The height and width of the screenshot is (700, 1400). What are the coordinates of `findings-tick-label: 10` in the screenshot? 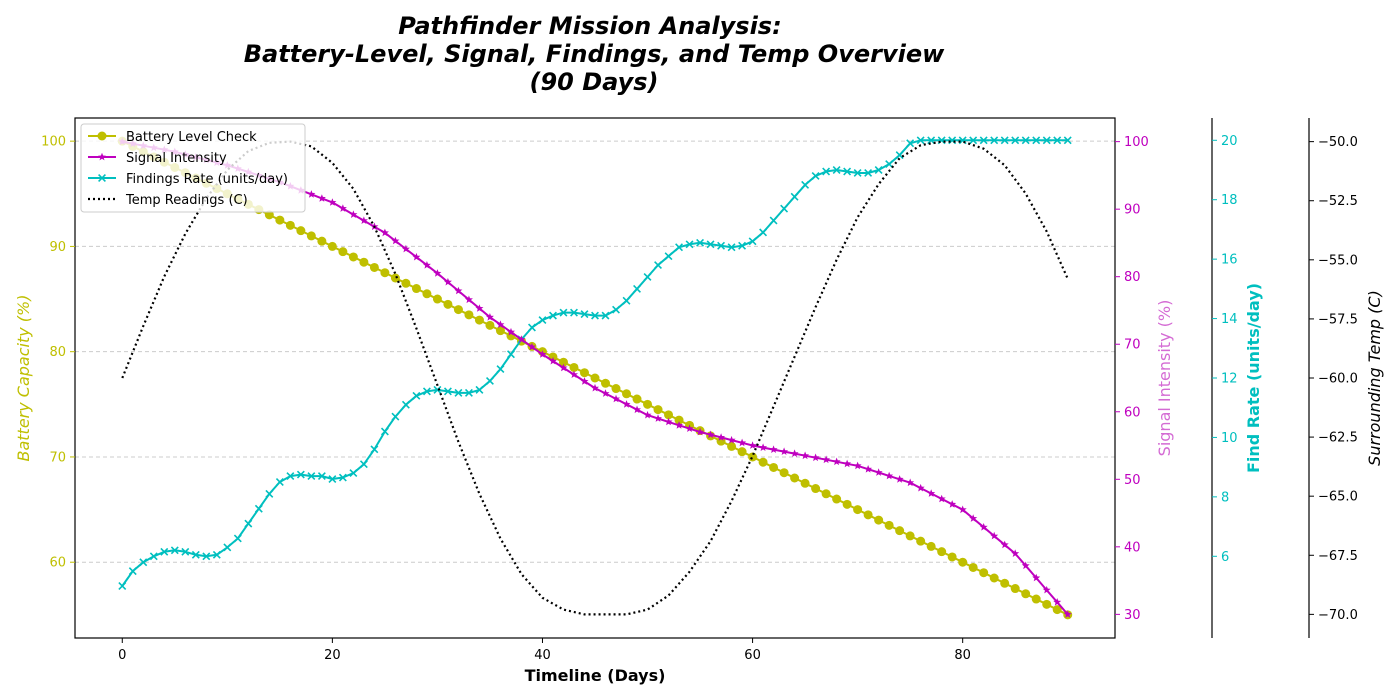 It's located at (1229, 438).